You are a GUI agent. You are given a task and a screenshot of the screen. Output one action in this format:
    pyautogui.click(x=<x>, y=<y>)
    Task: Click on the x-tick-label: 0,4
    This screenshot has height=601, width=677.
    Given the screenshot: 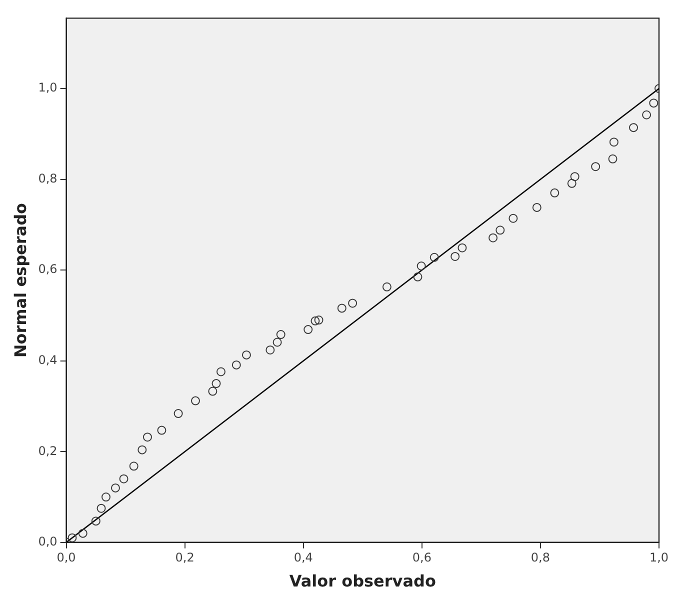 What is the action you would take?
    pyautogui.click(x=303, y=557)
    